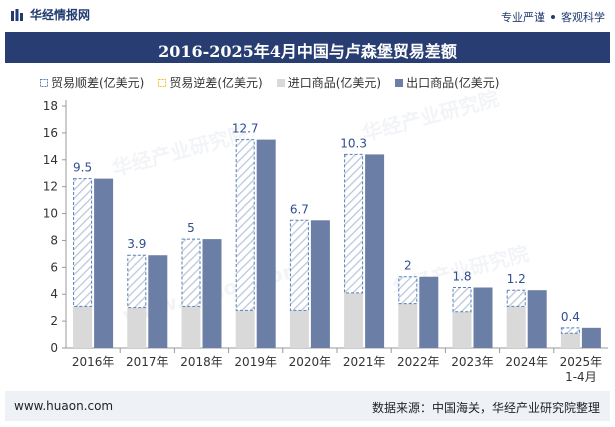 This screenshot has height=427, width=615. Describe the element at coordinates (50, 160) in the screenshot. I see `y-tick-label: 14` at that location.